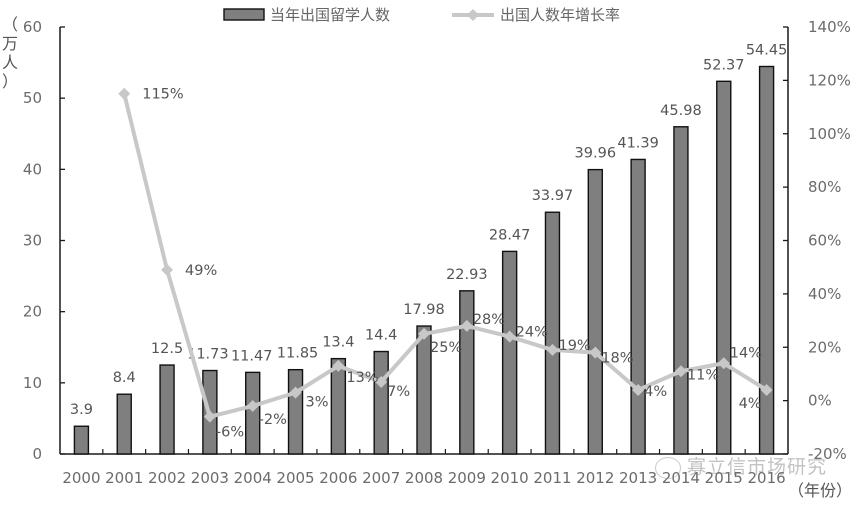 Image resolution: width=860 pixels, height=506 pixels. Describe the element at coordinates (317, 403) in the screenshot. I see `growth-value-label: 3%` at that location.